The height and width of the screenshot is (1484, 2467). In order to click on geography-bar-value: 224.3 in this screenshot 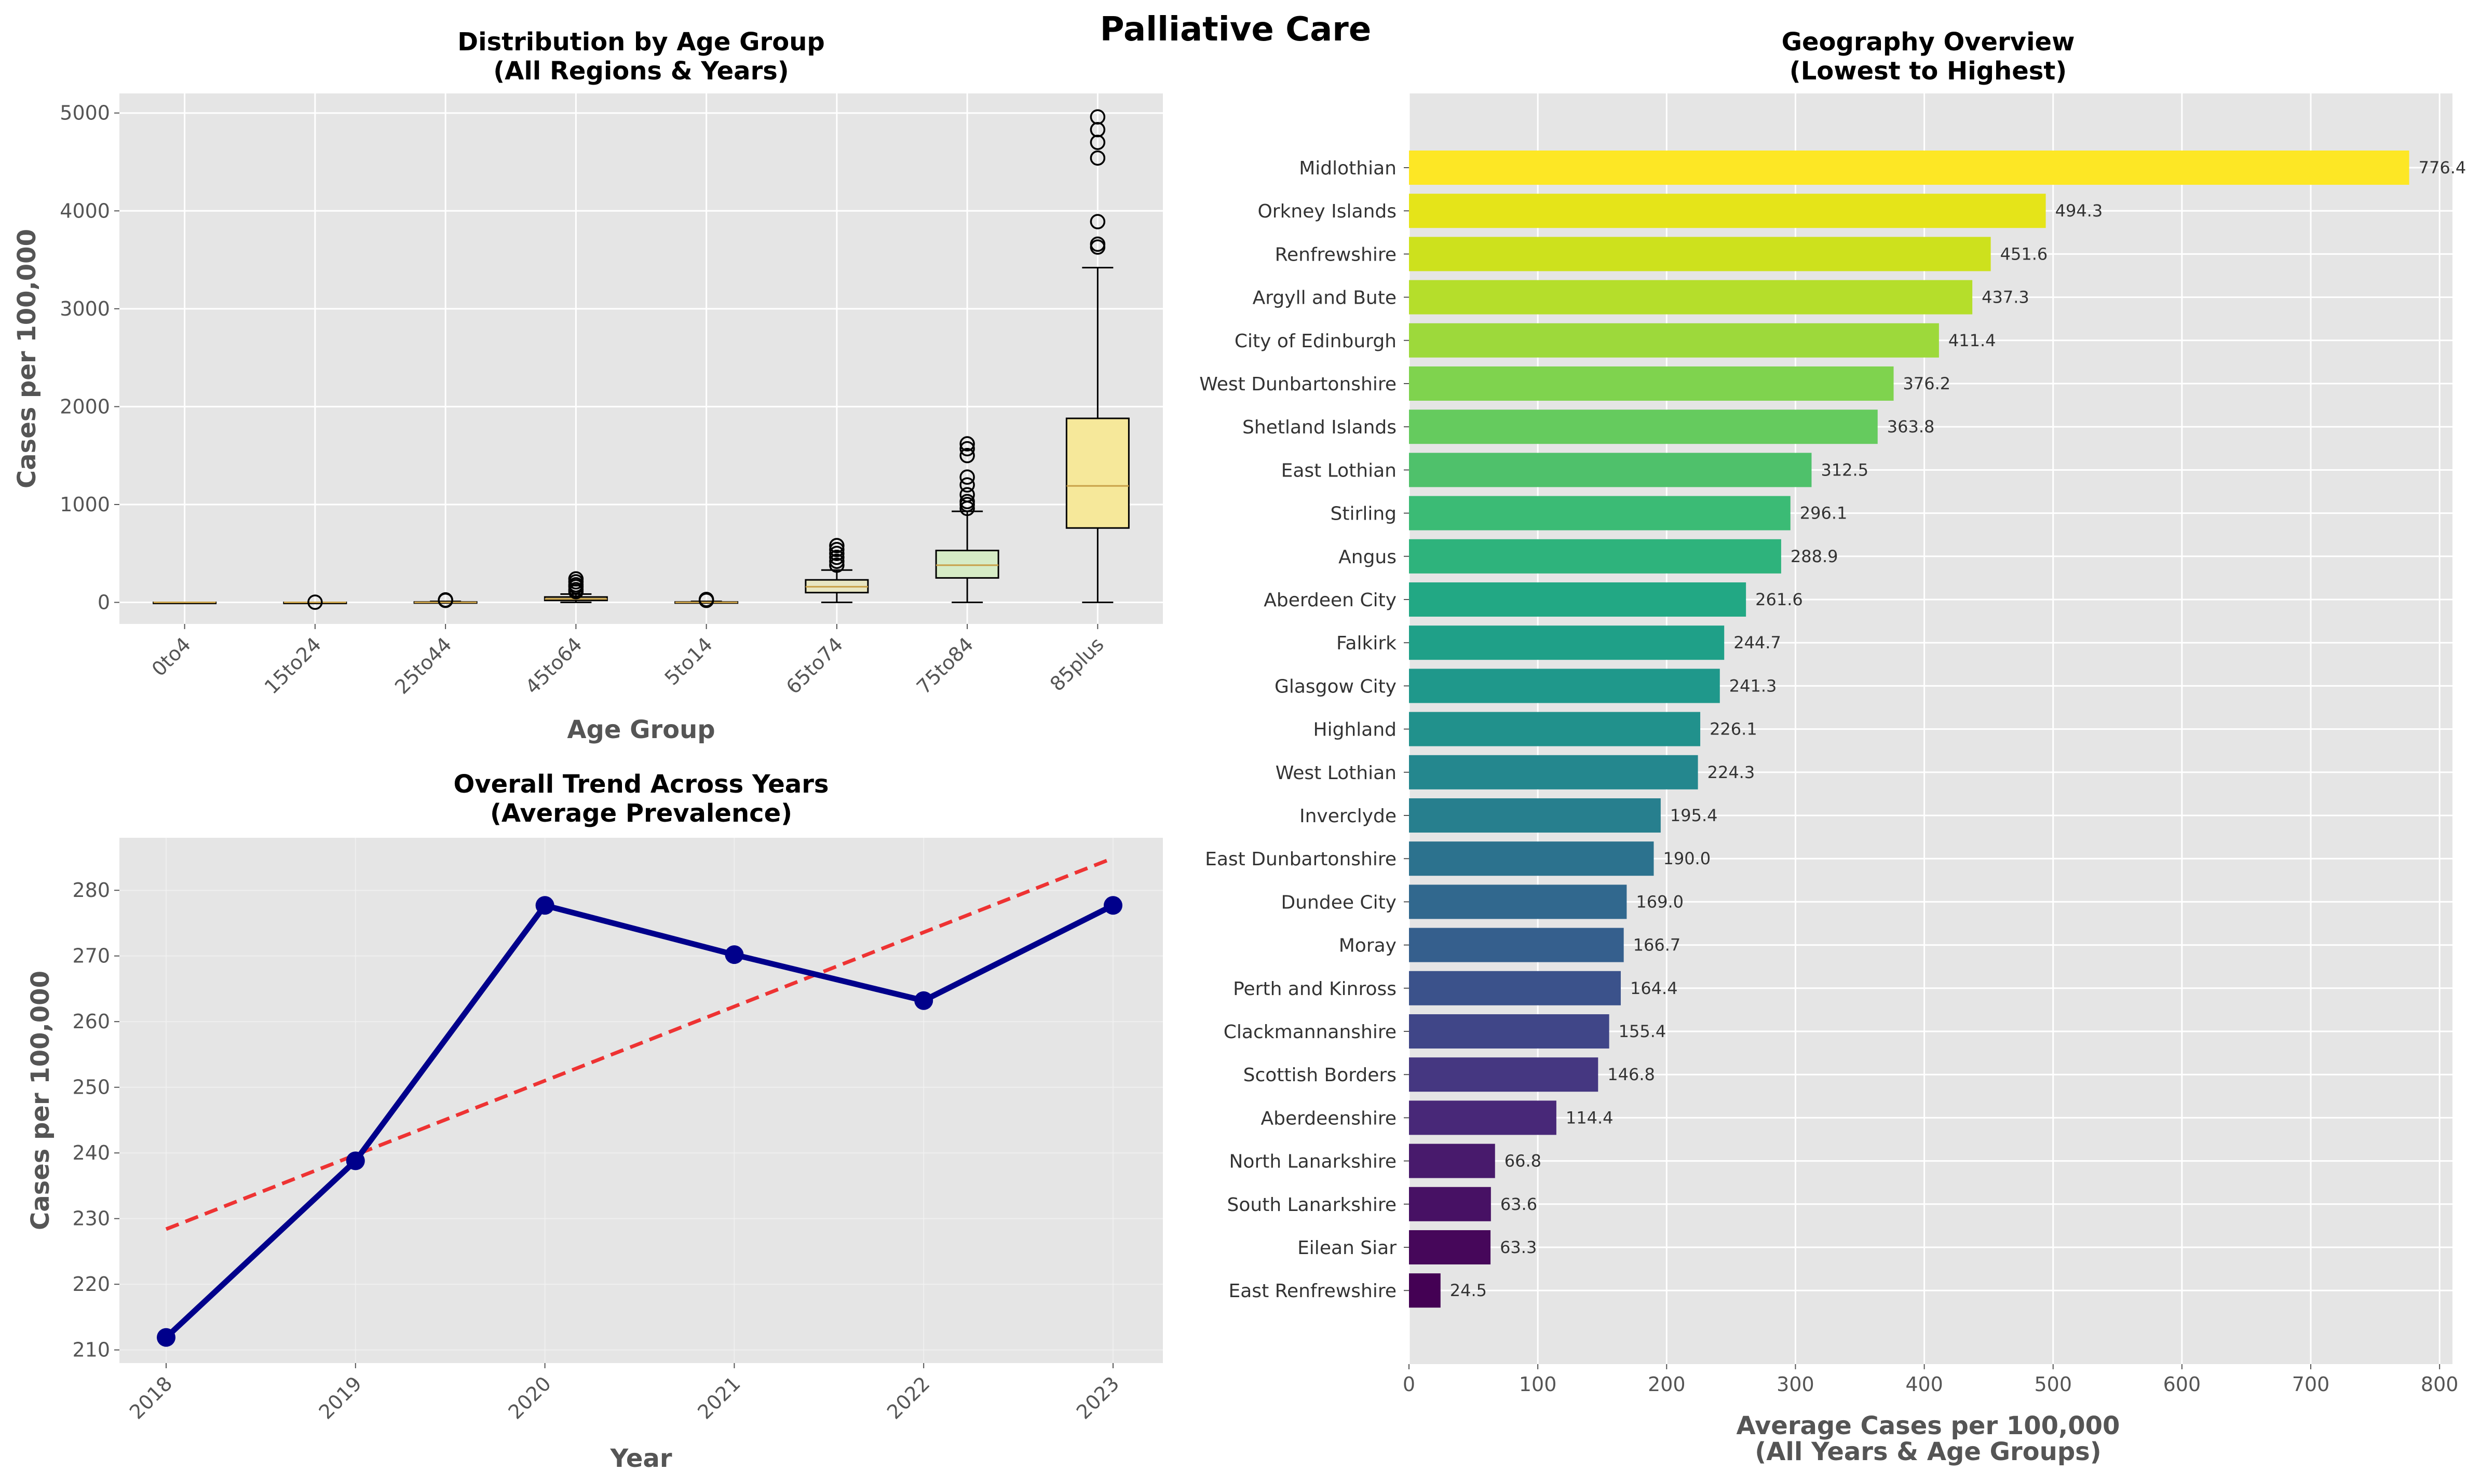, I will do `click(1731, 772)`.